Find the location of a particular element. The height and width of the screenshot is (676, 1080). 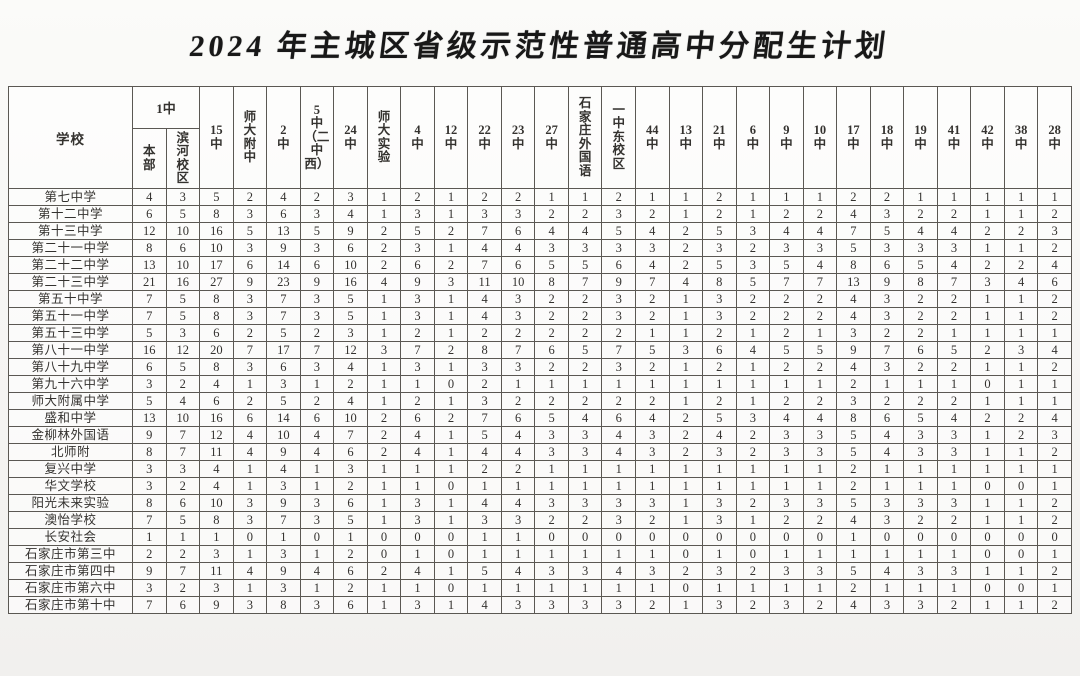

value-cell: 11 is located at coordinates (484, 282).